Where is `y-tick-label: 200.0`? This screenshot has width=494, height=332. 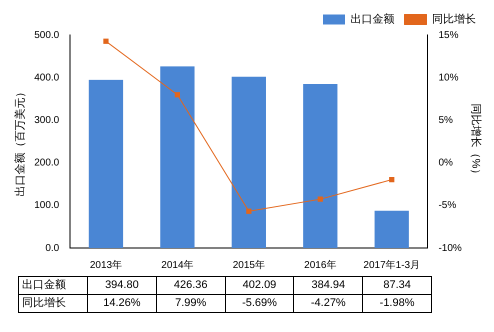
y-tick-label: 200.0 is located at coordinates (47, 163).